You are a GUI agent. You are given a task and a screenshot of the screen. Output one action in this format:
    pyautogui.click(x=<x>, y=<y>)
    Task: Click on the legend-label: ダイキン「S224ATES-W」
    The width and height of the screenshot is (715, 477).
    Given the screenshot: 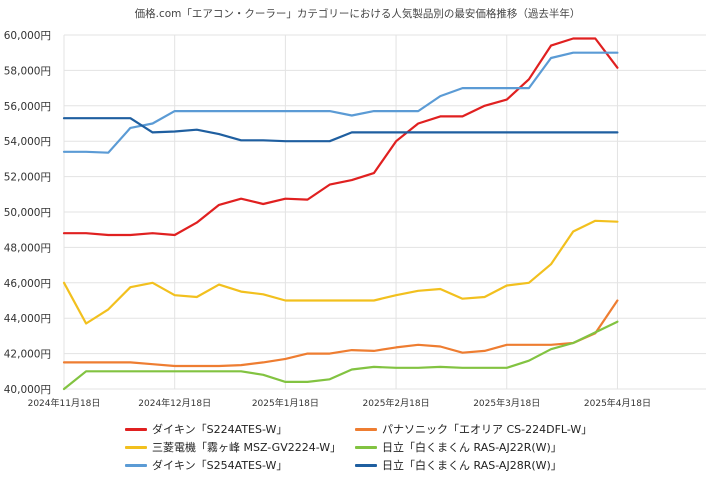 What is the action you would take?
    pyautogui.click(x=220, y=429)
    